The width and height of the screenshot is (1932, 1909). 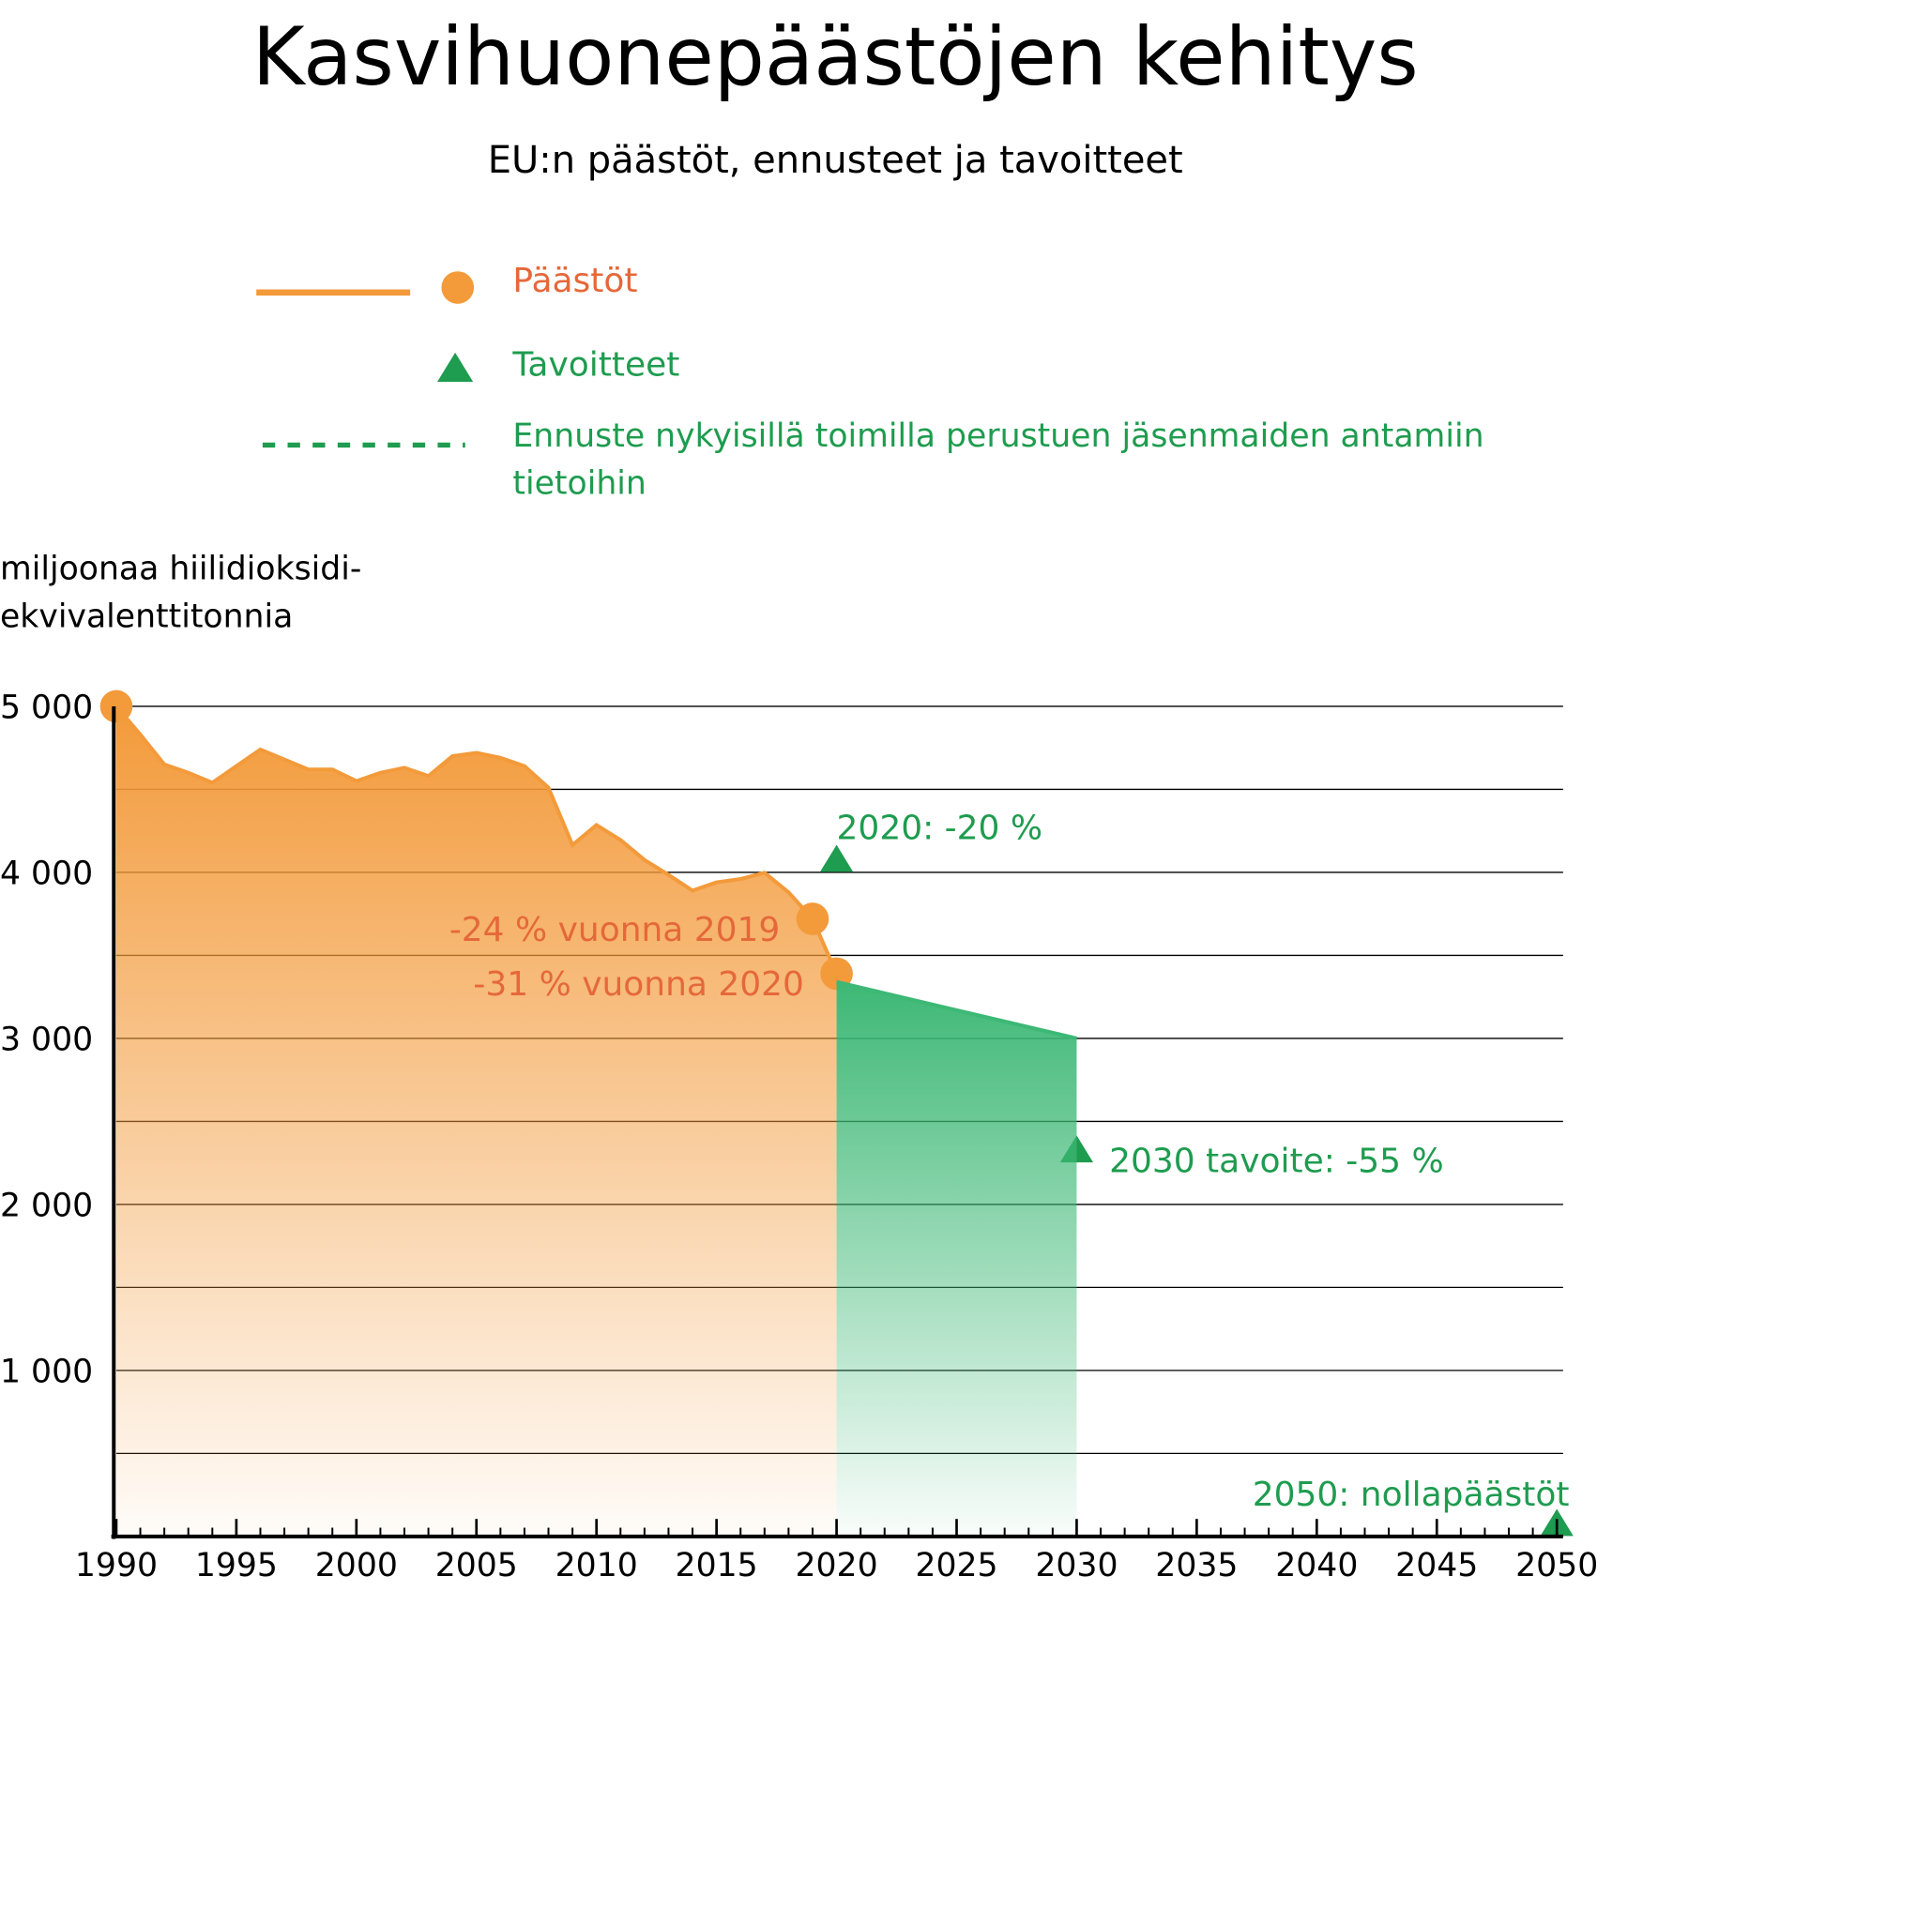 I want to click on point-label: 2020: -20 %, so click(x=939, y=829).